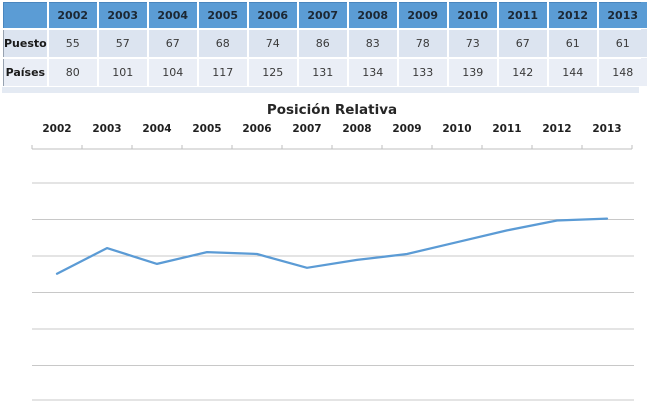 This screenshot has height=414, width=651. Describe the element at coordinates (172, 15) in the screenshot. I see `table-year-header: 2004` at that location.